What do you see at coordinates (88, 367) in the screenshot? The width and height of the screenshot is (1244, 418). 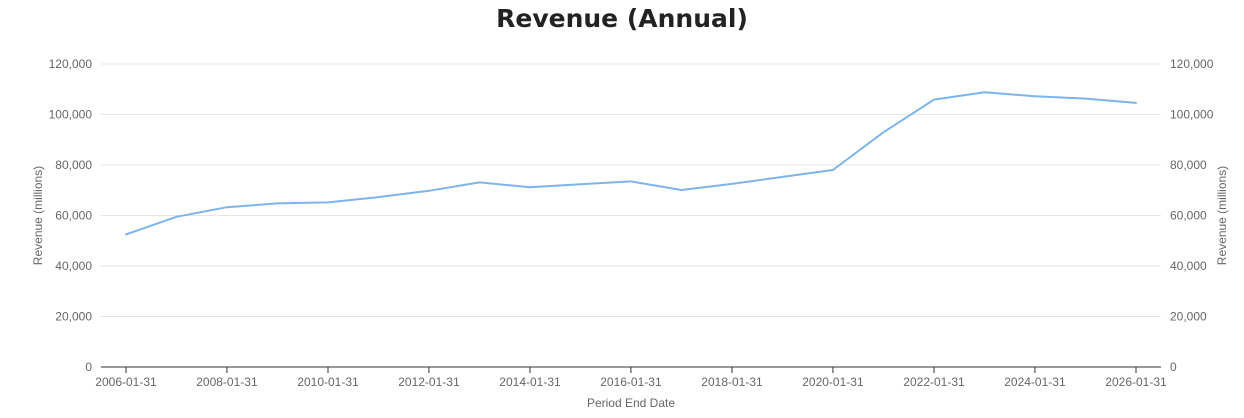 I see `y-tick-label-left: 0` at bounding box center [88, 367].